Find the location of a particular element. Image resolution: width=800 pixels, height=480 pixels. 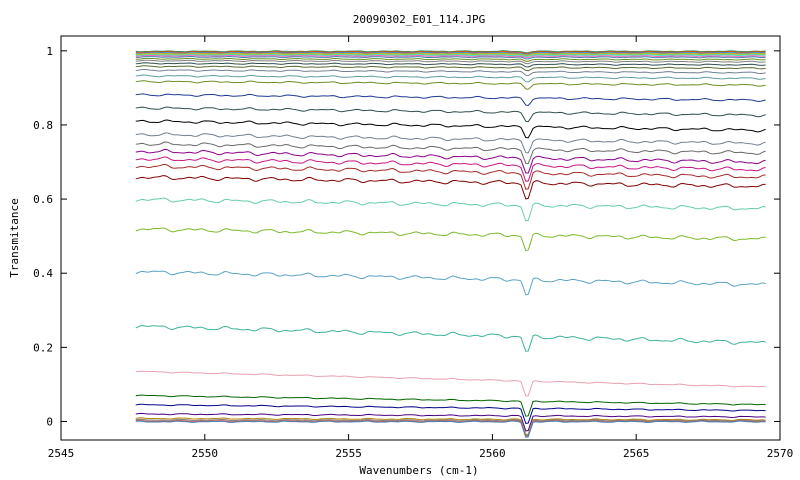

y-tick-label: 0 is located at coordinates (49, 421).